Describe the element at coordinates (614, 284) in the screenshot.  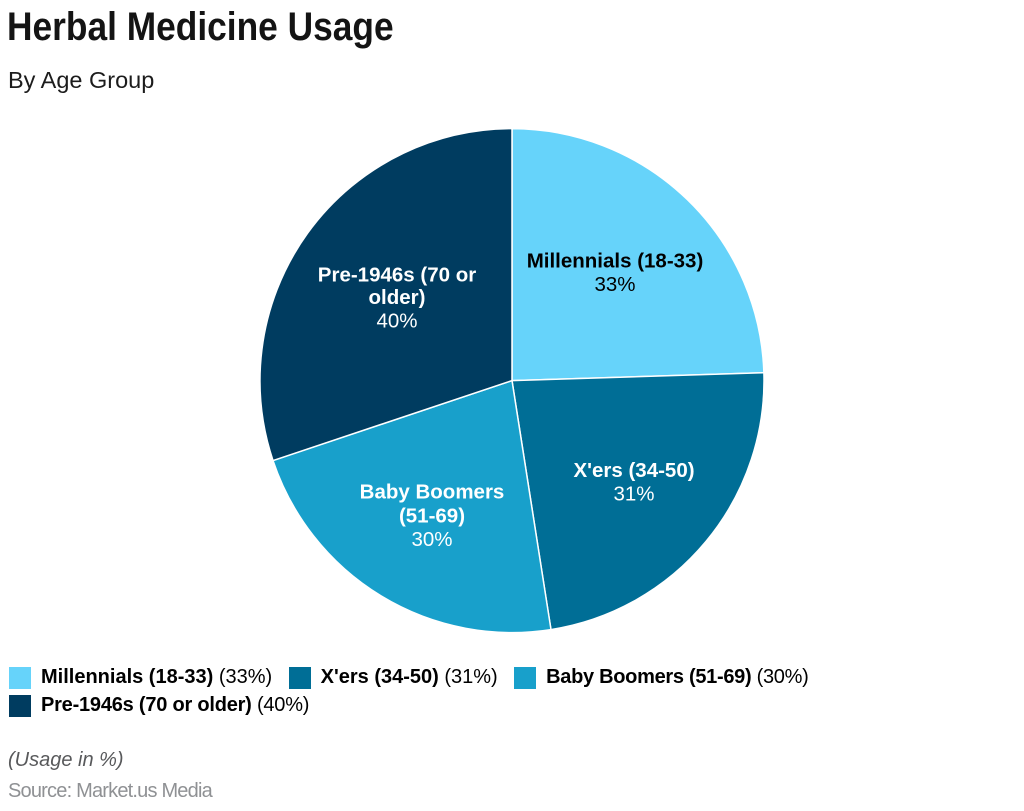
I see `svg-text: 33%` at that location.